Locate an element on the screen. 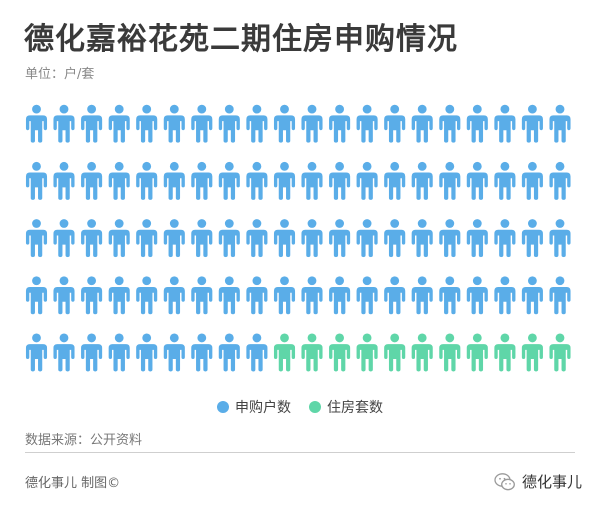 This screenshot has width=600, height=510. data-source: 数据来源：公开资料 is located at coordinates (84, 440).